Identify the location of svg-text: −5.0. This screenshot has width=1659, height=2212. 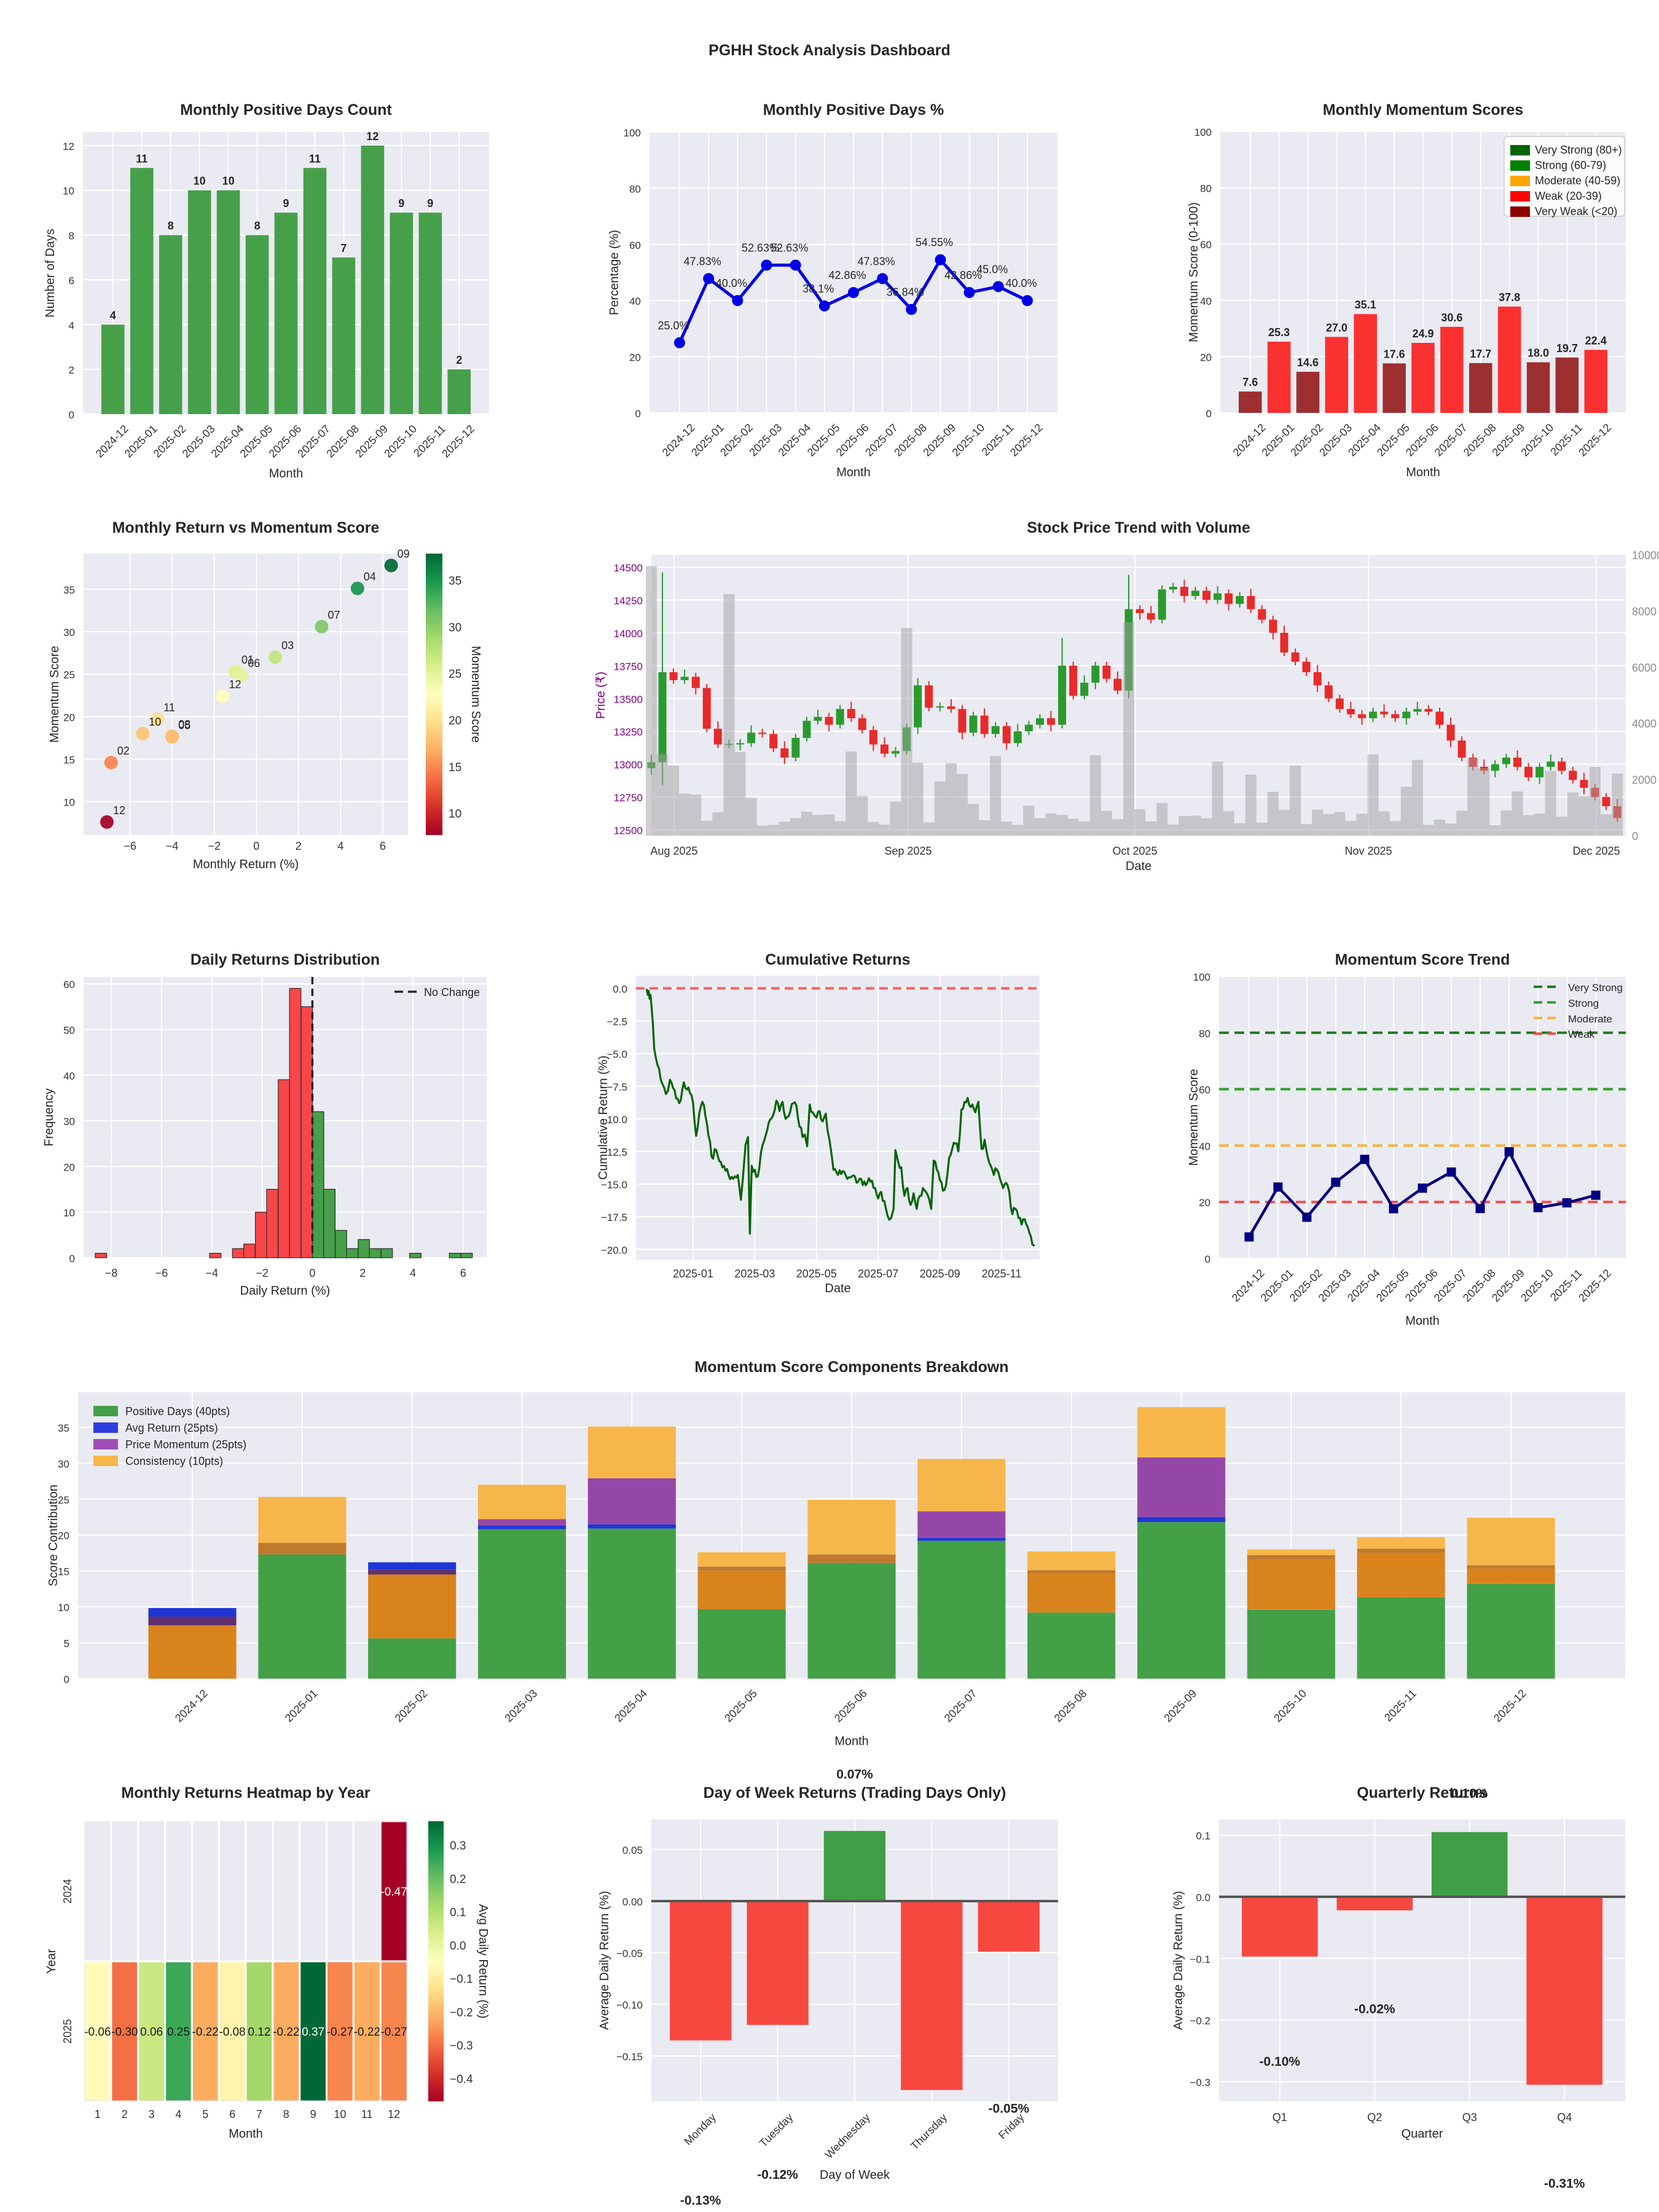
(616, 1055).